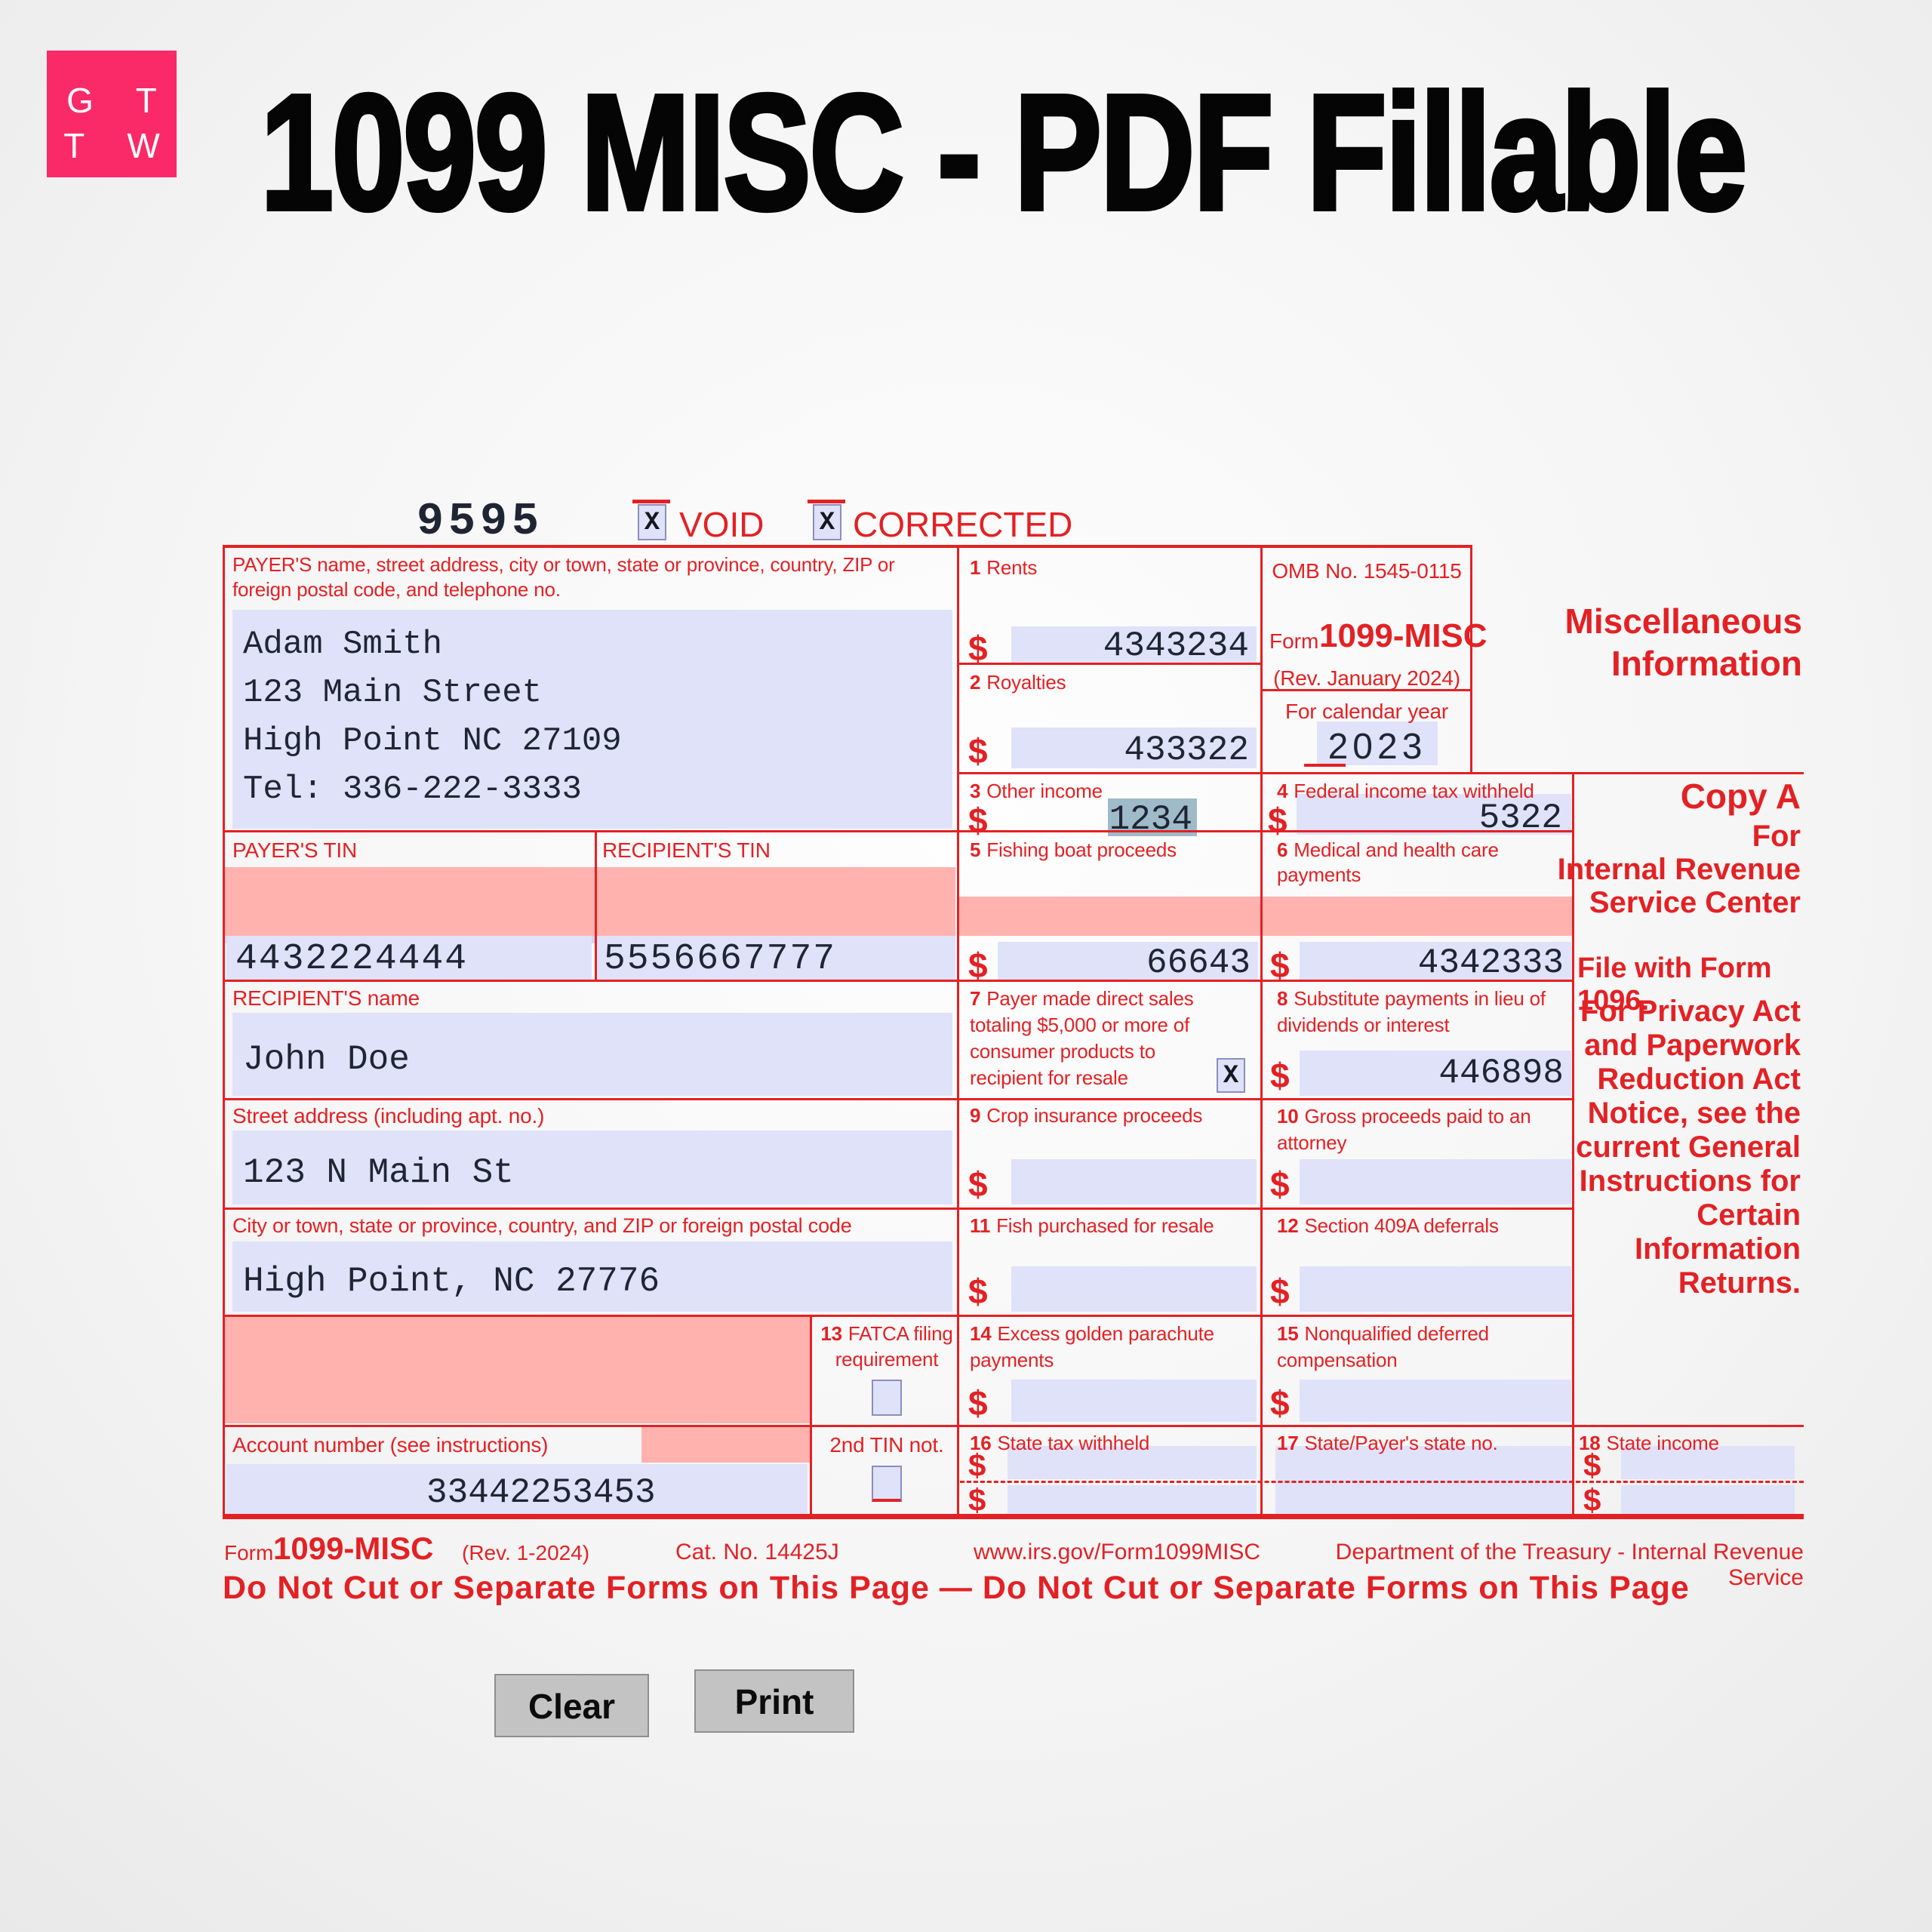  Describe the element at coordinates (1435, 1289) in the screenshot. I see `409a-field` at that location.